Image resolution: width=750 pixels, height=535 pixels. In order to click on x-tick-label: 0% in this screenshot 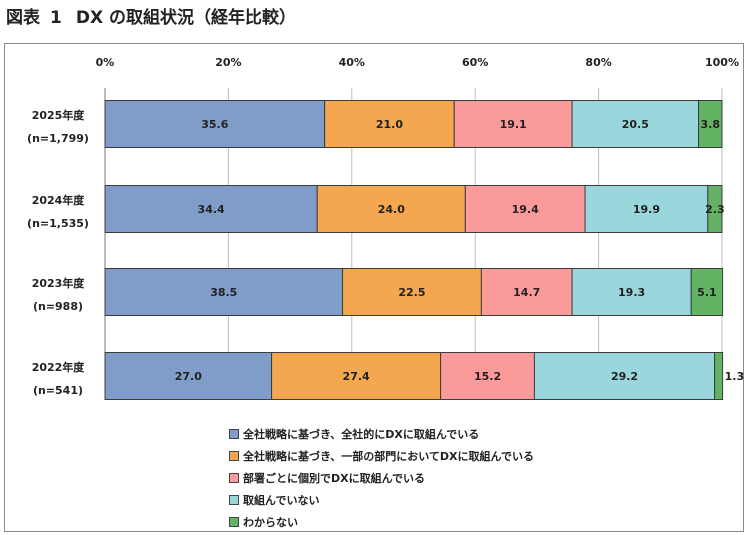, I will do `click(105, 62)`.